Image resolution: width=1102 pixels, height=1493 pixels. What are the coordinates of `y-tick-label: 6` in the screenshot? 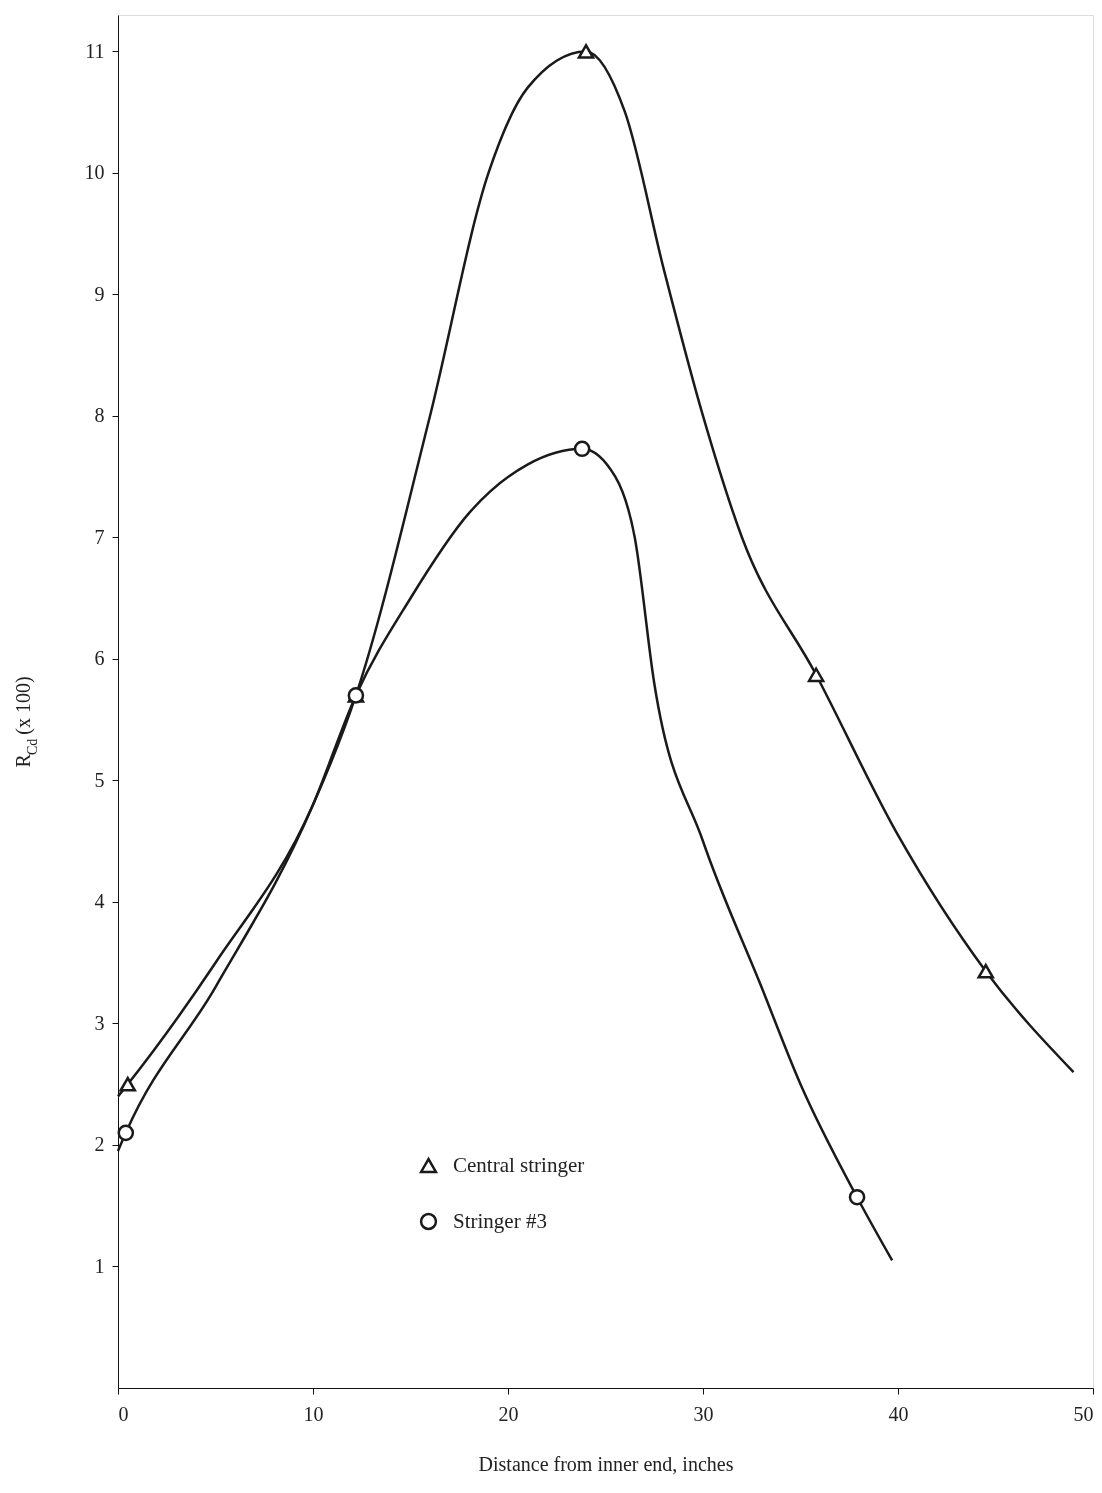 It's located at (99, 658).